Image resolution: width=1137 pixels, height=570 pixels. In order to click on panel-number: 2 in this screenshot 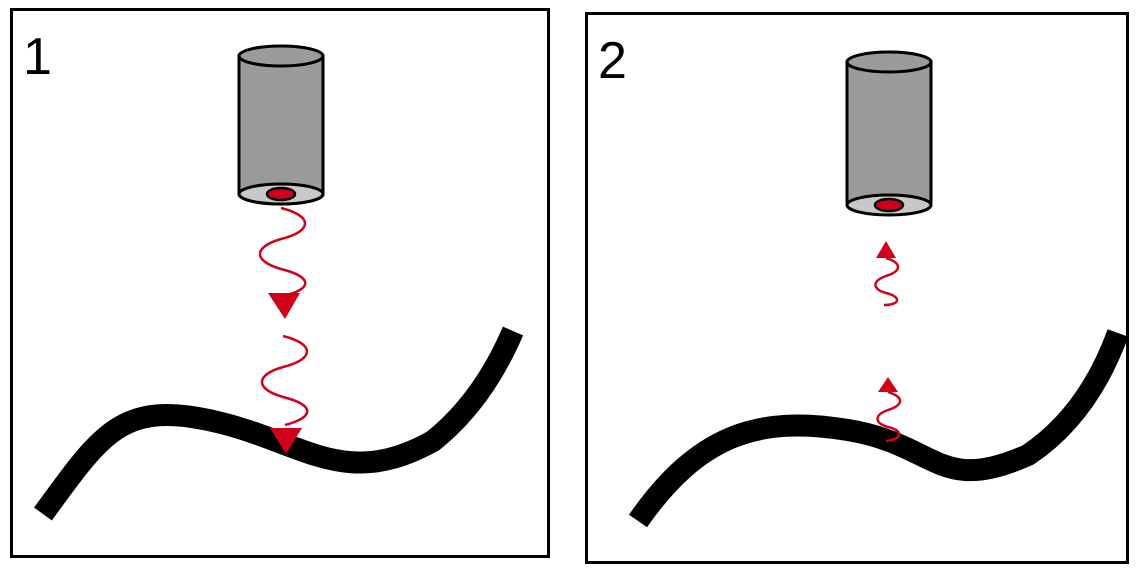, I will do `click(612, 61)`.